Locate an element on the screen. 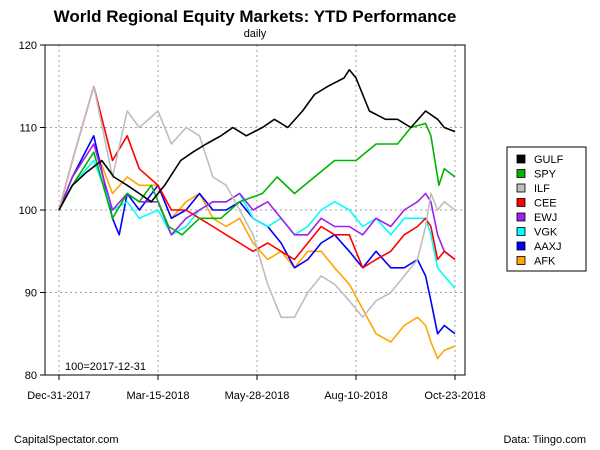 This screenshot has height=450, width=600. x-tick-label: May-28-2018 is located at coordinates (257, 396).